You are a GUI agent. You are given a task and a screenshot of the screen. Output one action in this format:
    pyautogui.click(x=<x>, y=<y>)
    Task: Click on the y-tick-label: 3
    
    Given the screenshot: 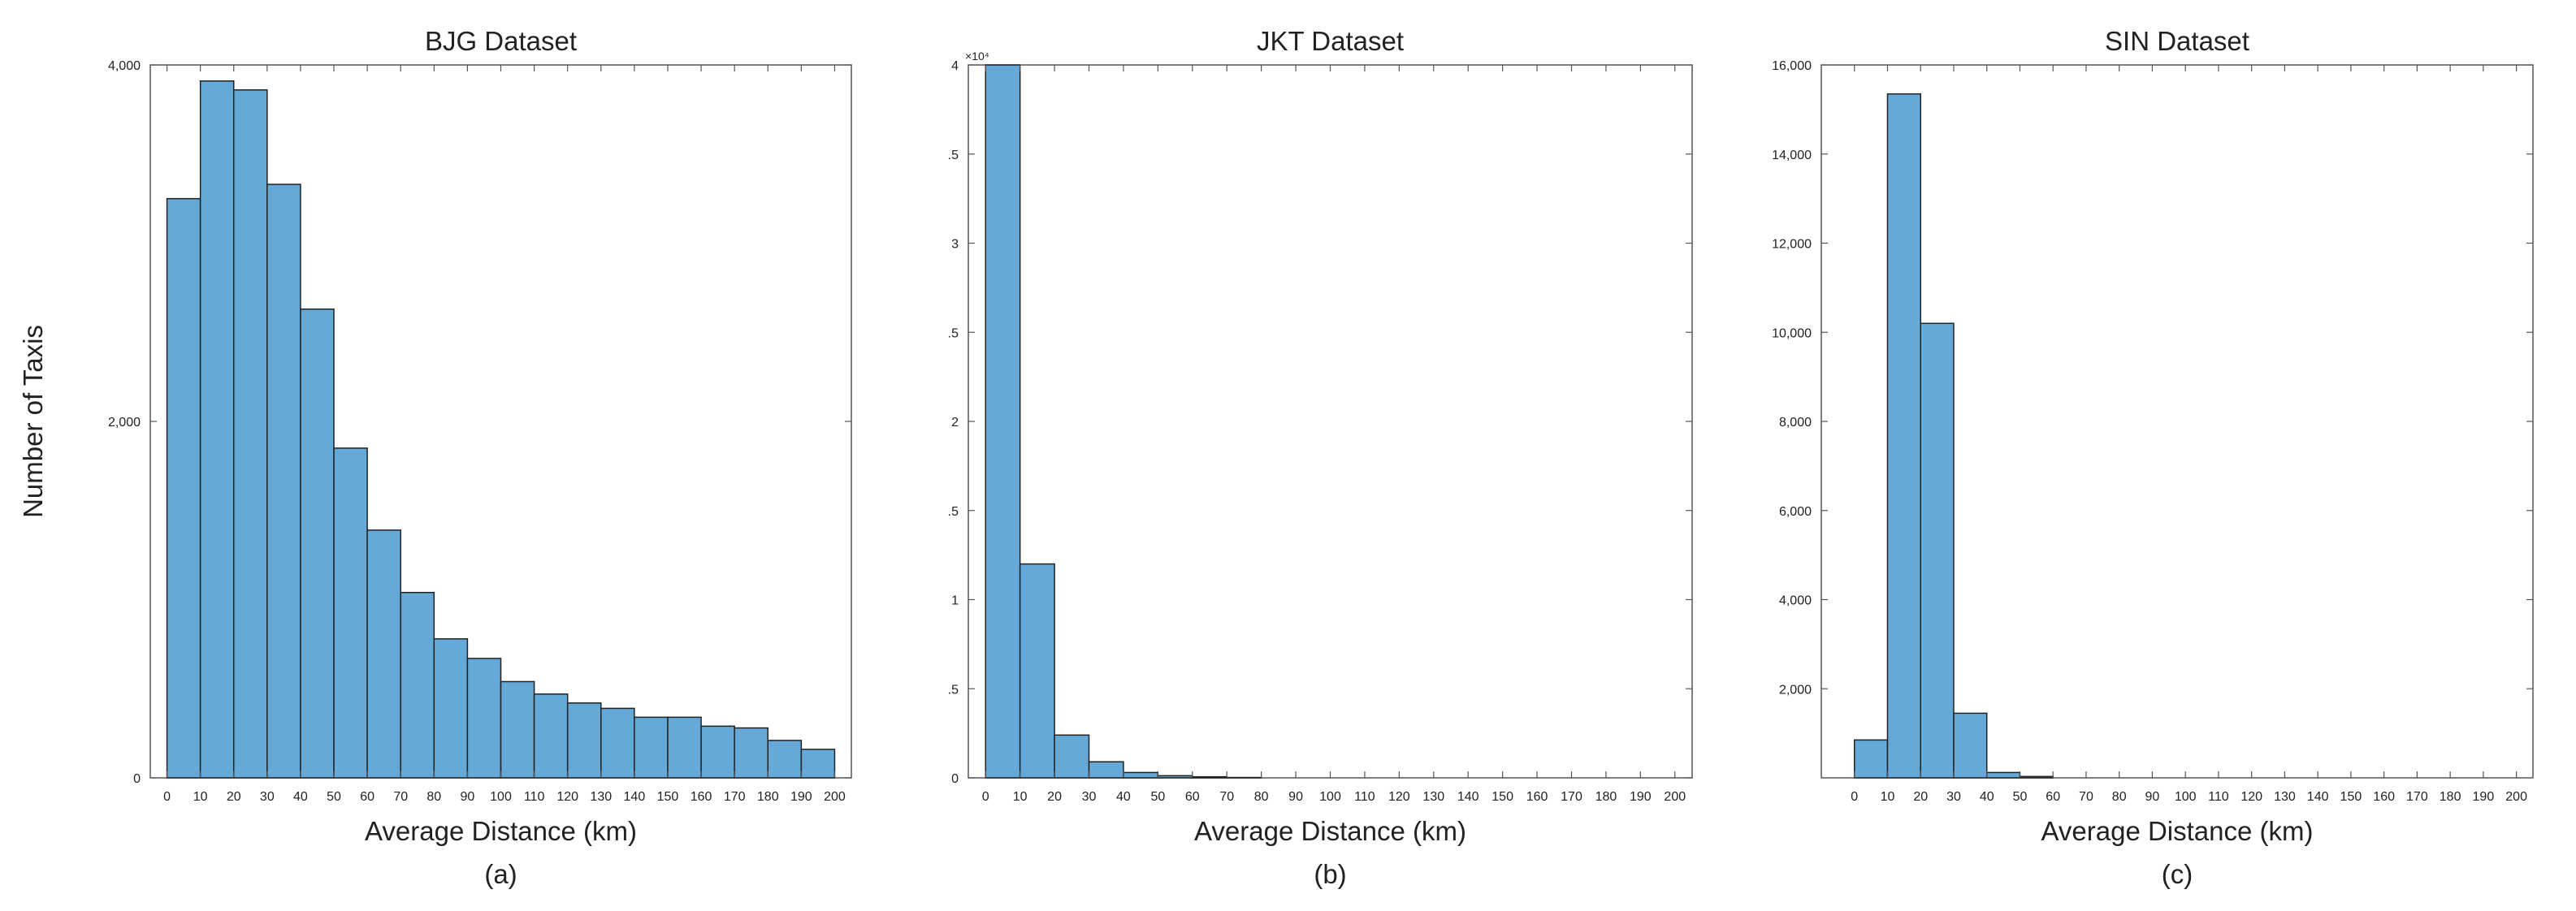 What is the action you would take?
    pyautogui.click(x=955, y=245)
    